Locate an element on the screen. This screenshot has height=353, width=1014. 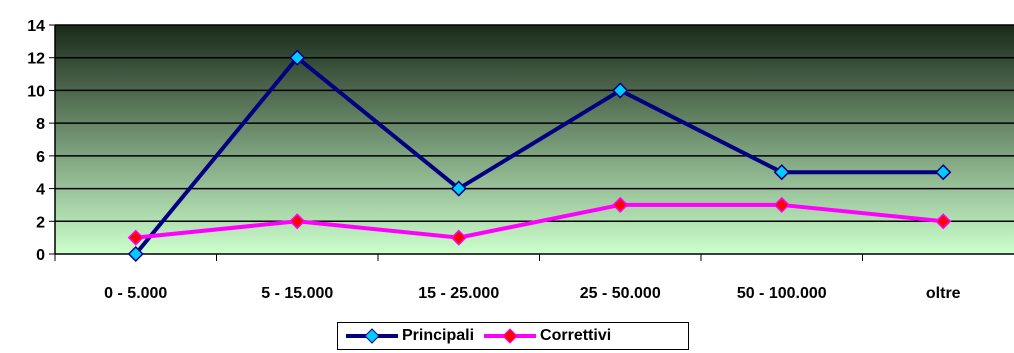
y-tick-label: 14 is located at coordinates (36, 26).